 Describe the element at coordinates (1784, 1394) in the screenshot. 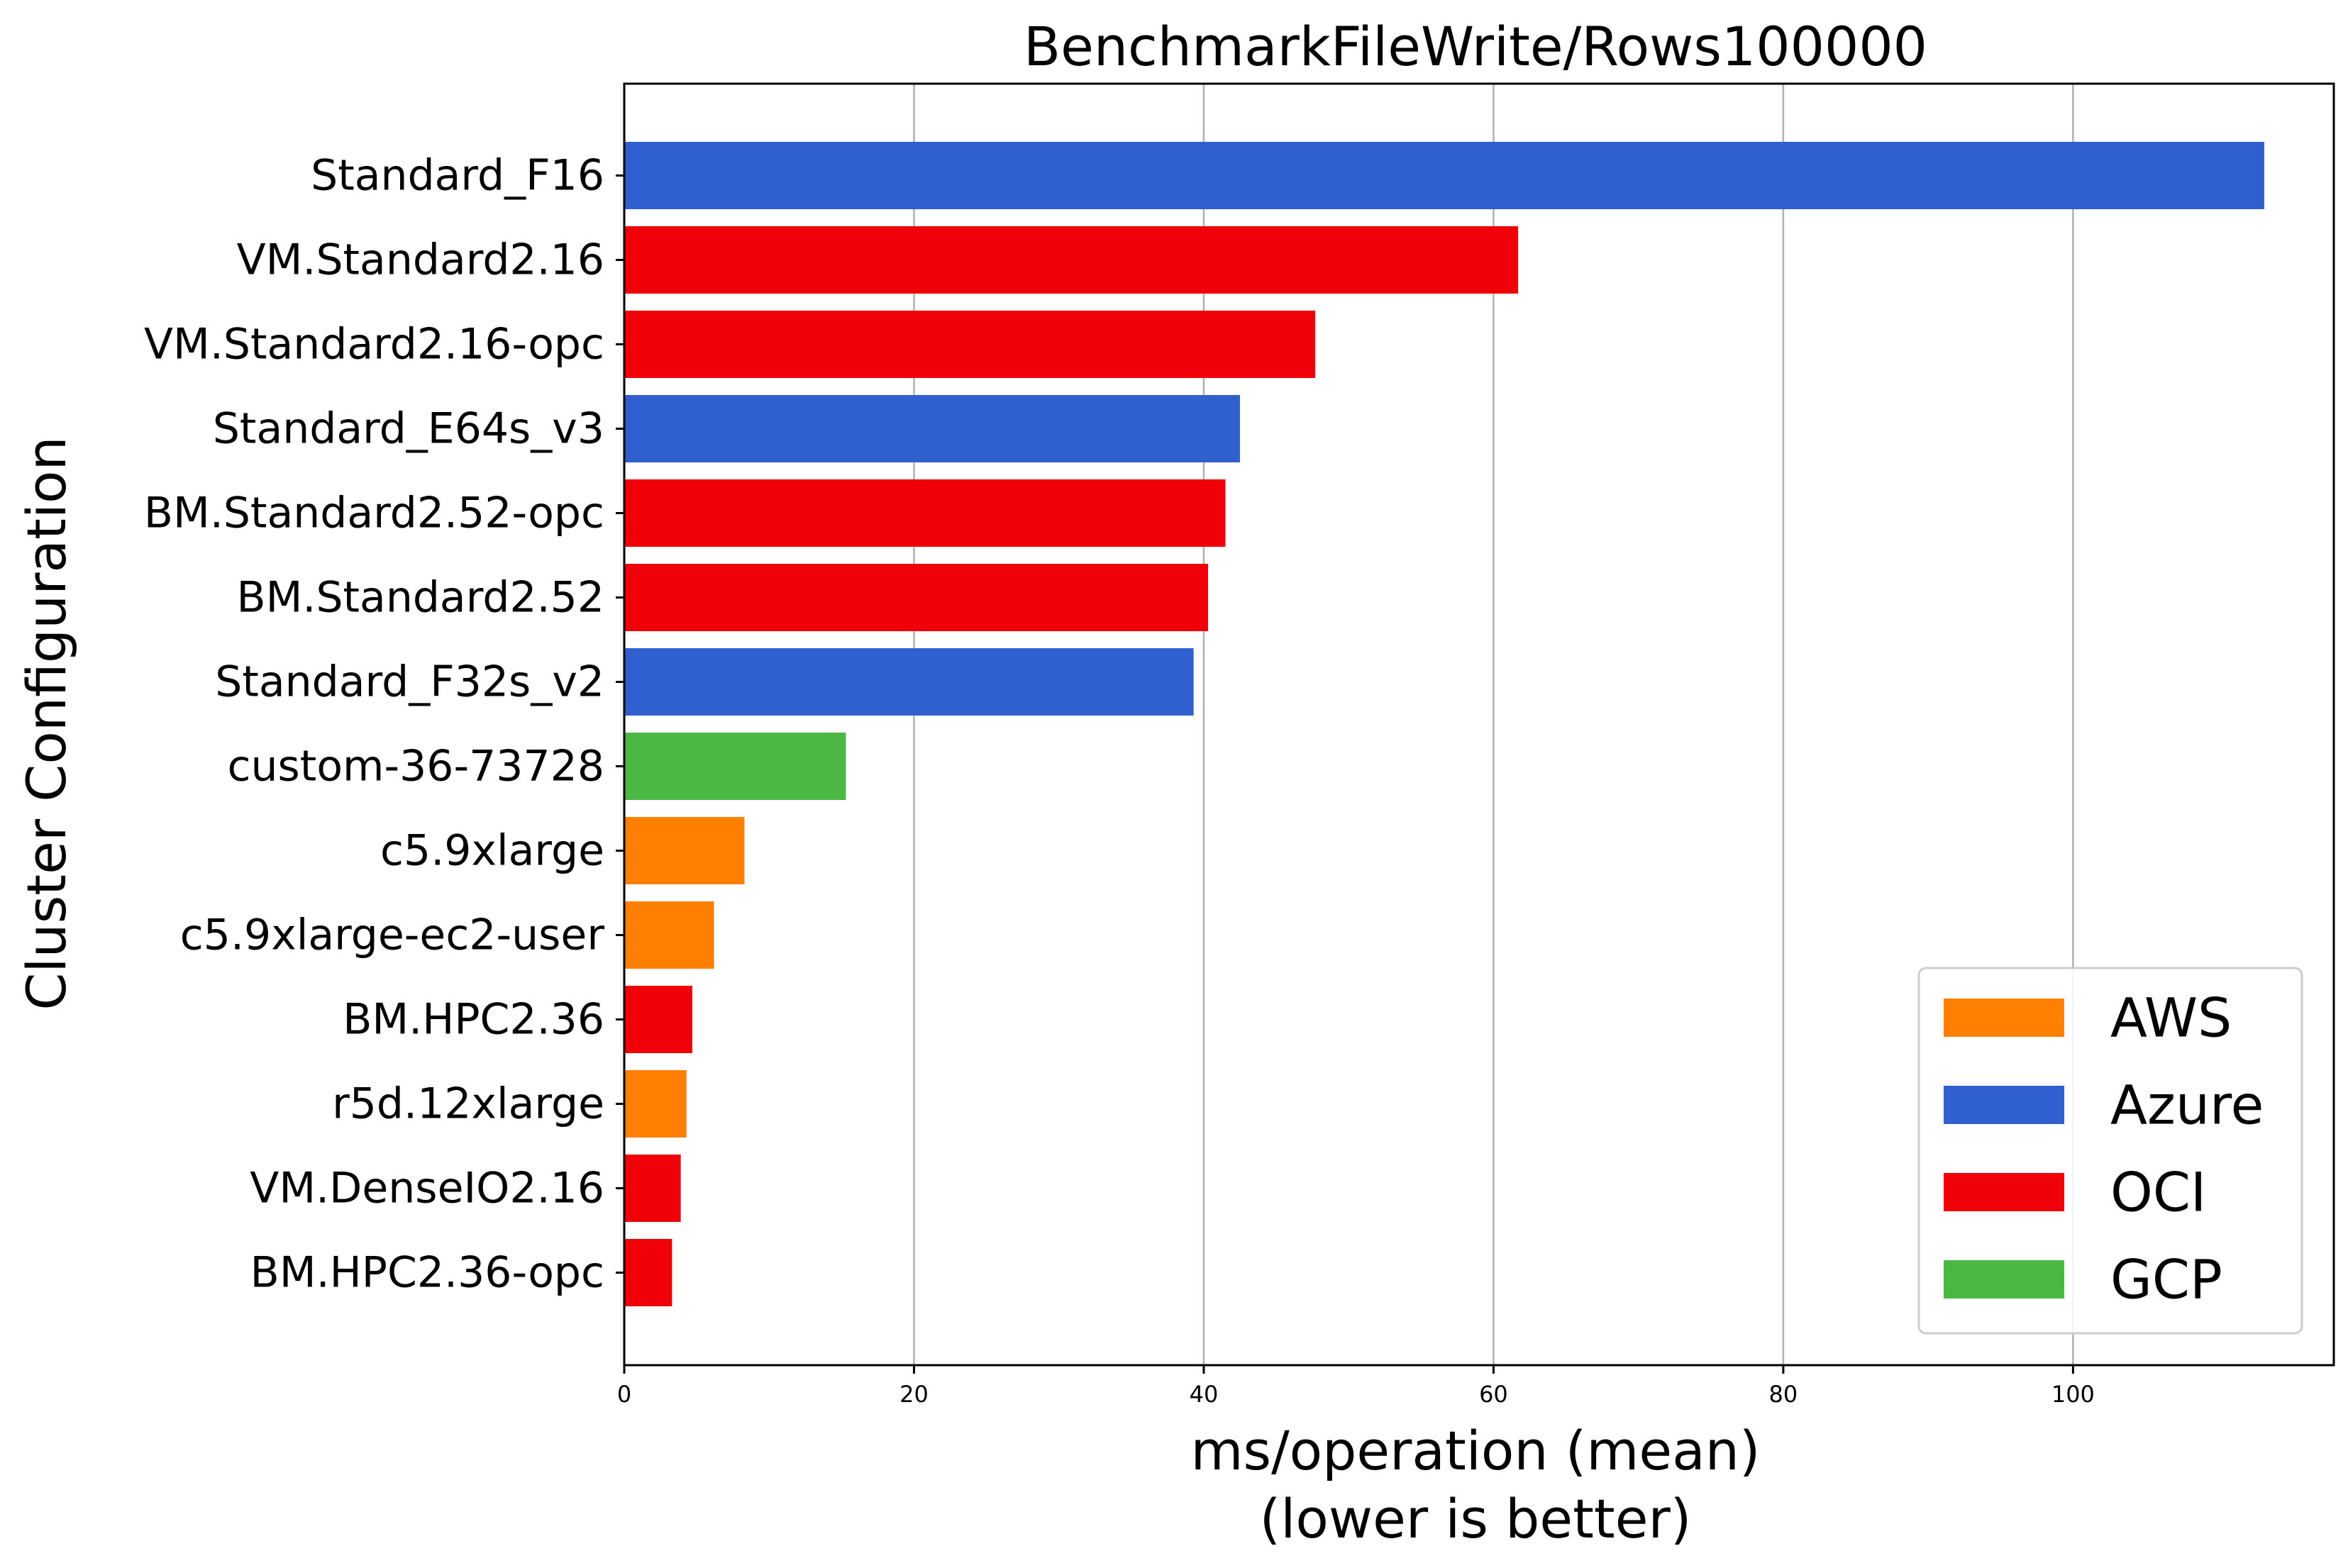

I see `x-tick-label: 80` at that location.